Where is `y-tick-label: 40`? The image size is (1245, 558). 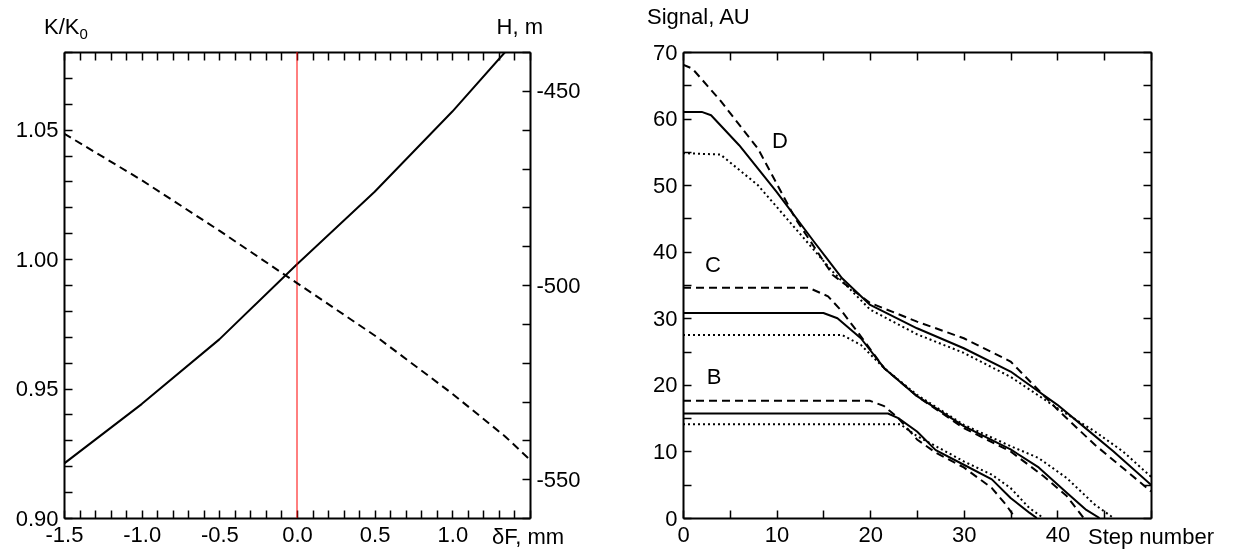 y-tick-label: 40 is located at coordinates (665, 252).